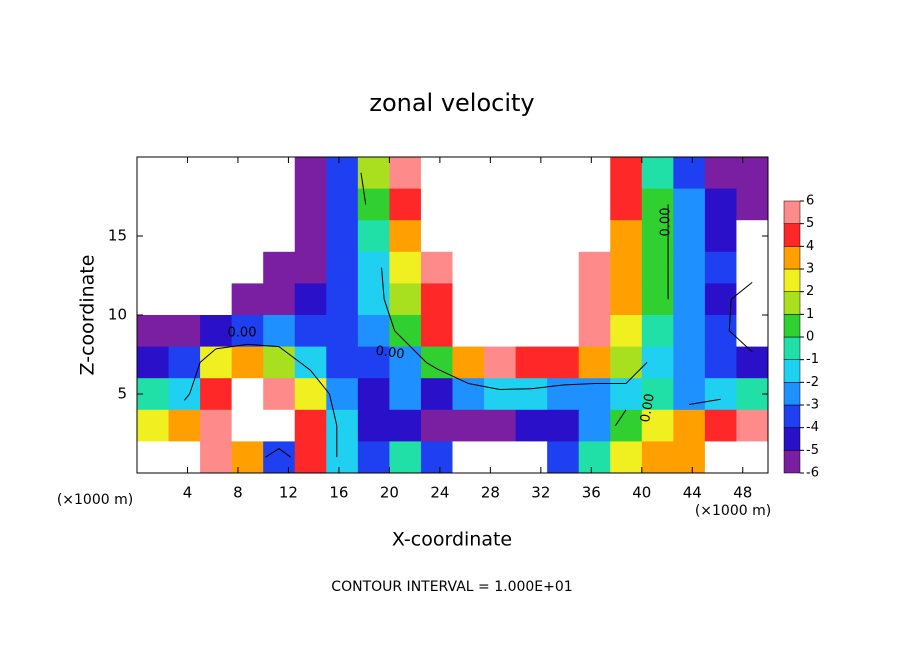  Describe the element at coordinates (810, 223) in the screenshot. I see `colorbar-label: 5` at that location.